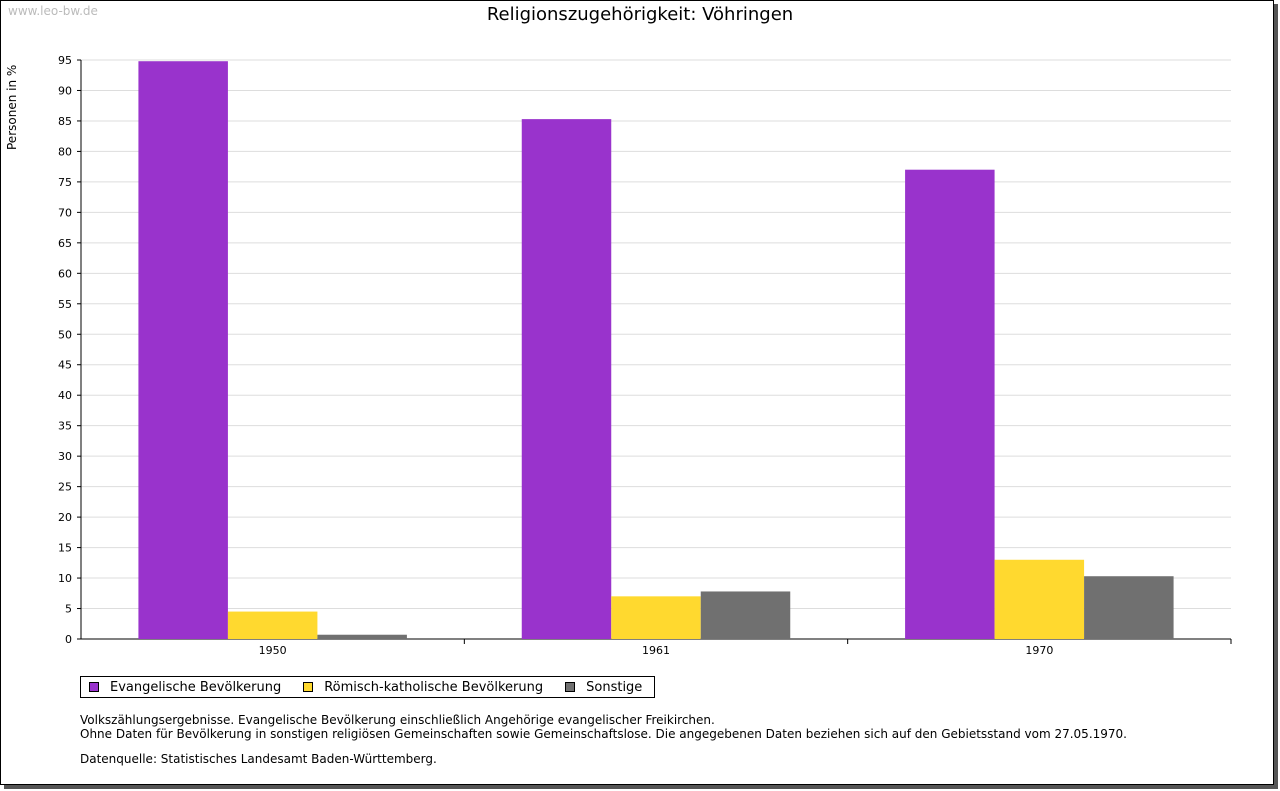  I want to click on watermark: www.leo-bw.de, so click(53, 11).